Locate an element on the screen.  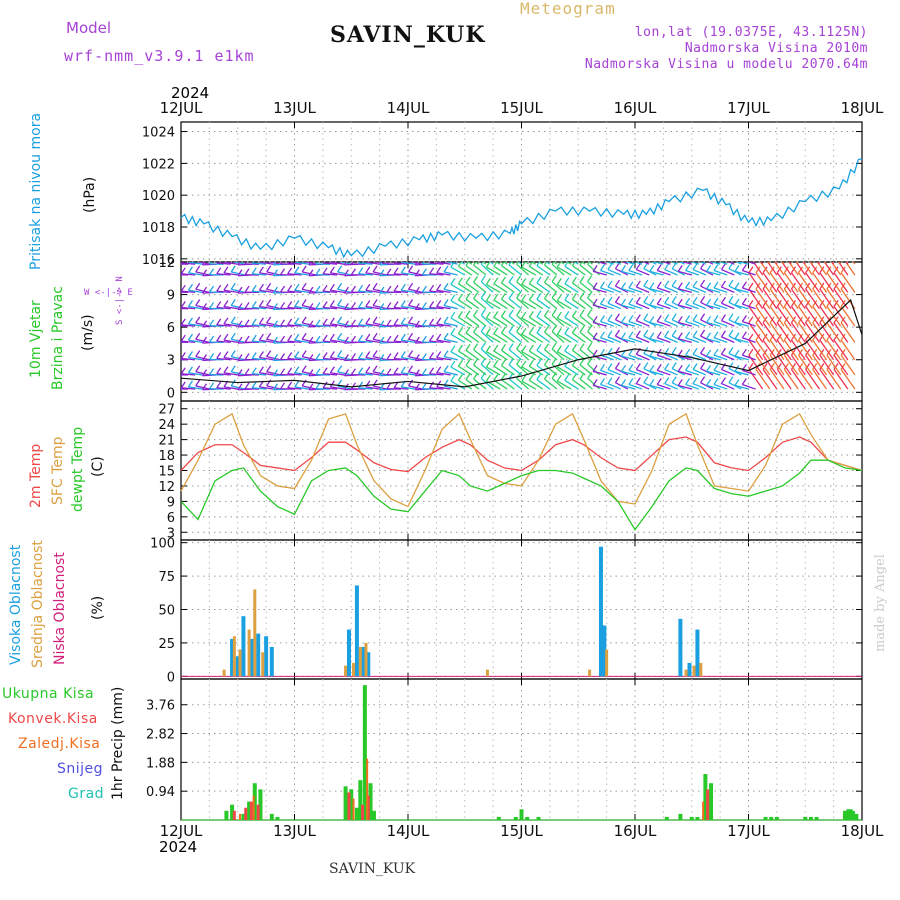
precip-ytick-label: 0.94 is located at coordinates (160, 792).